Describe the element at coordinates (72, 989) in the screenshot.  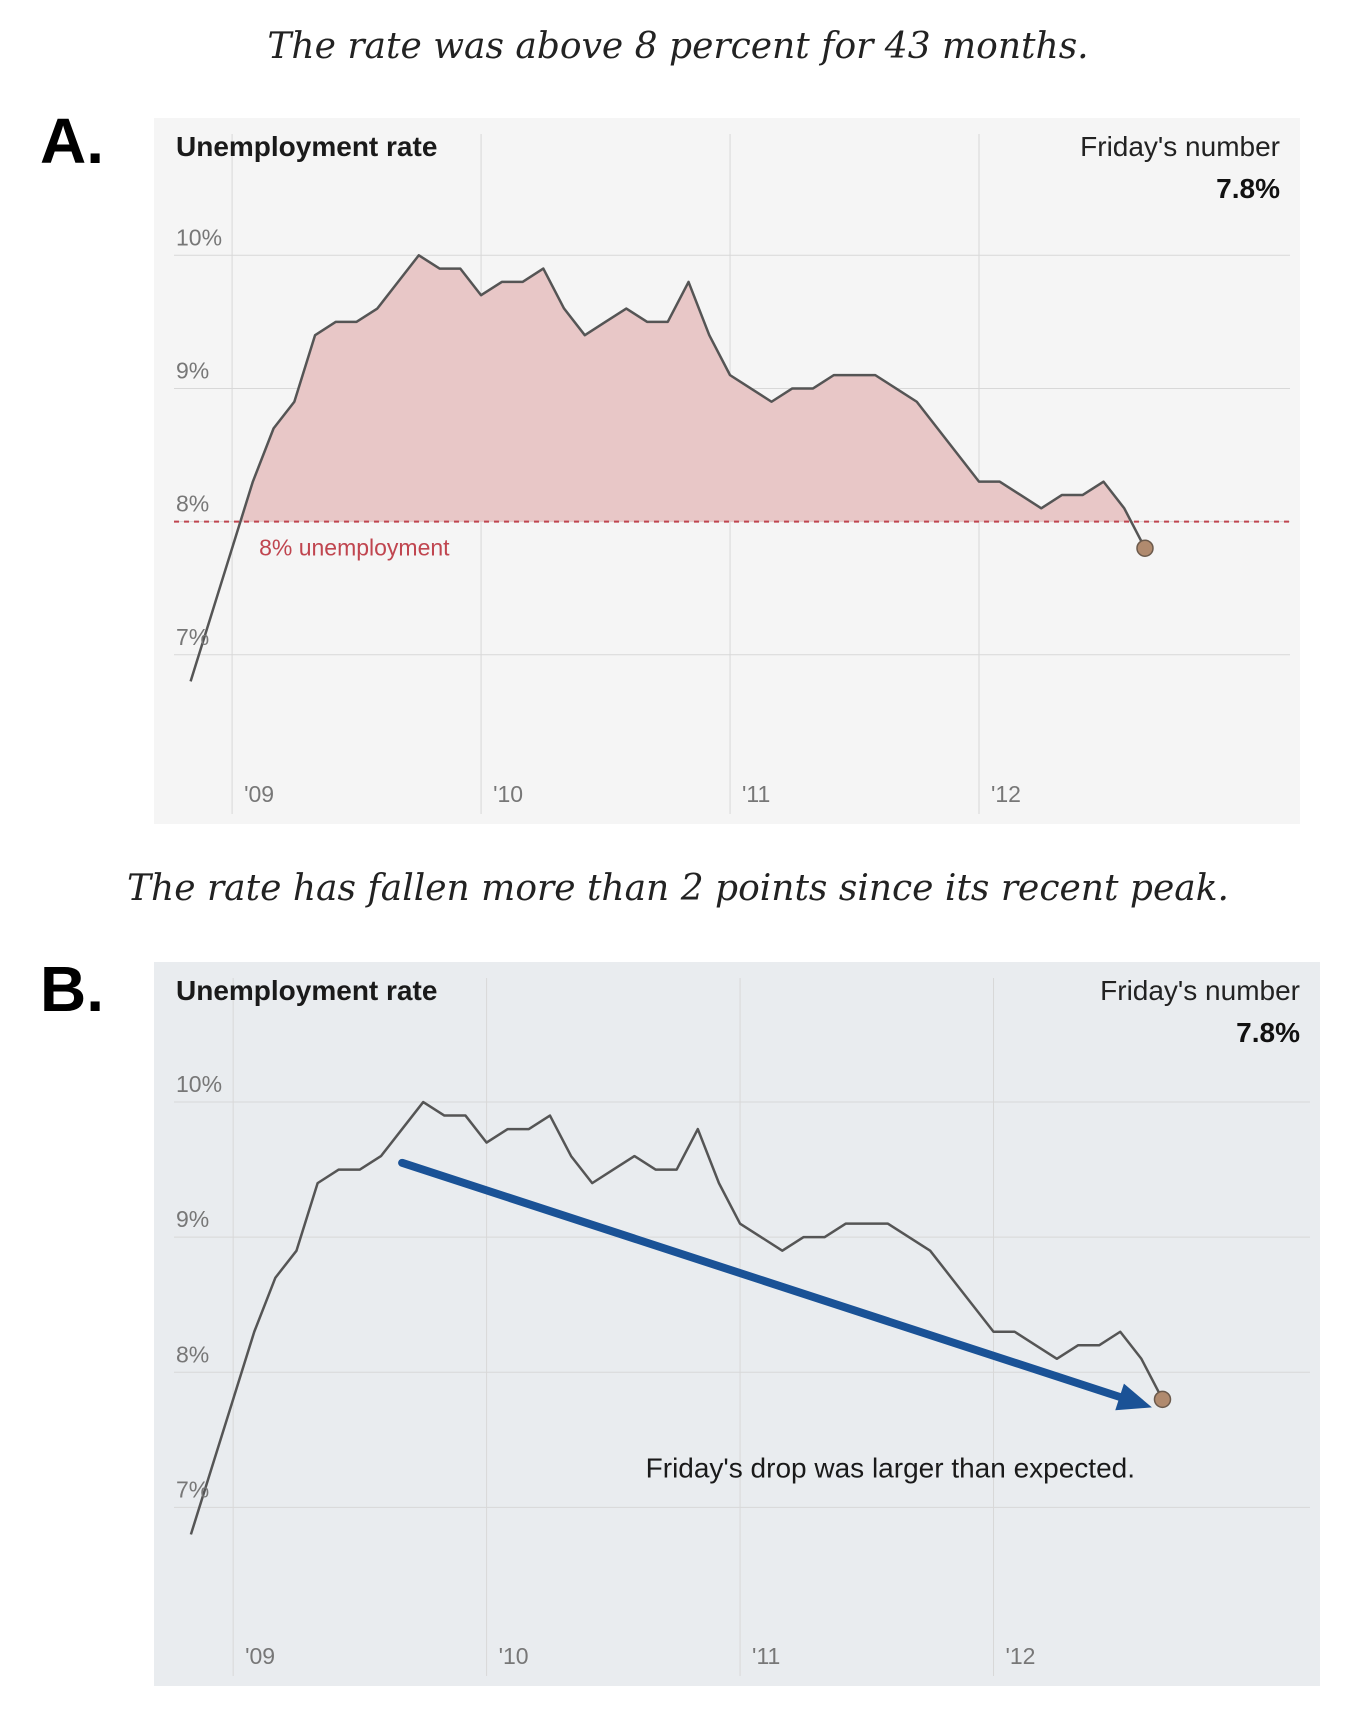
I see `panel-letter-b: B.` at that location.